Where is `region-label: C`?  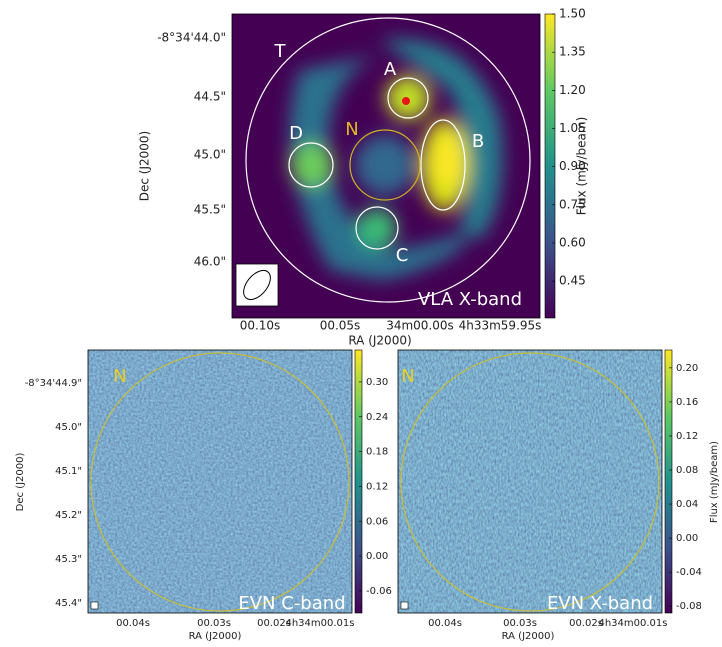
region-label: C is located at coordinates (402, 255).